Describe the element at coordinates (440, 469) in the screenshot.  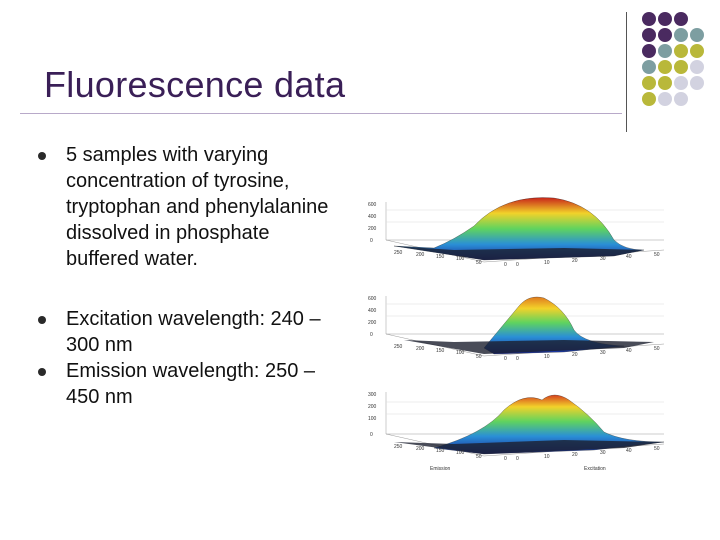
I see `emission-axis-label: Emission` at that location.